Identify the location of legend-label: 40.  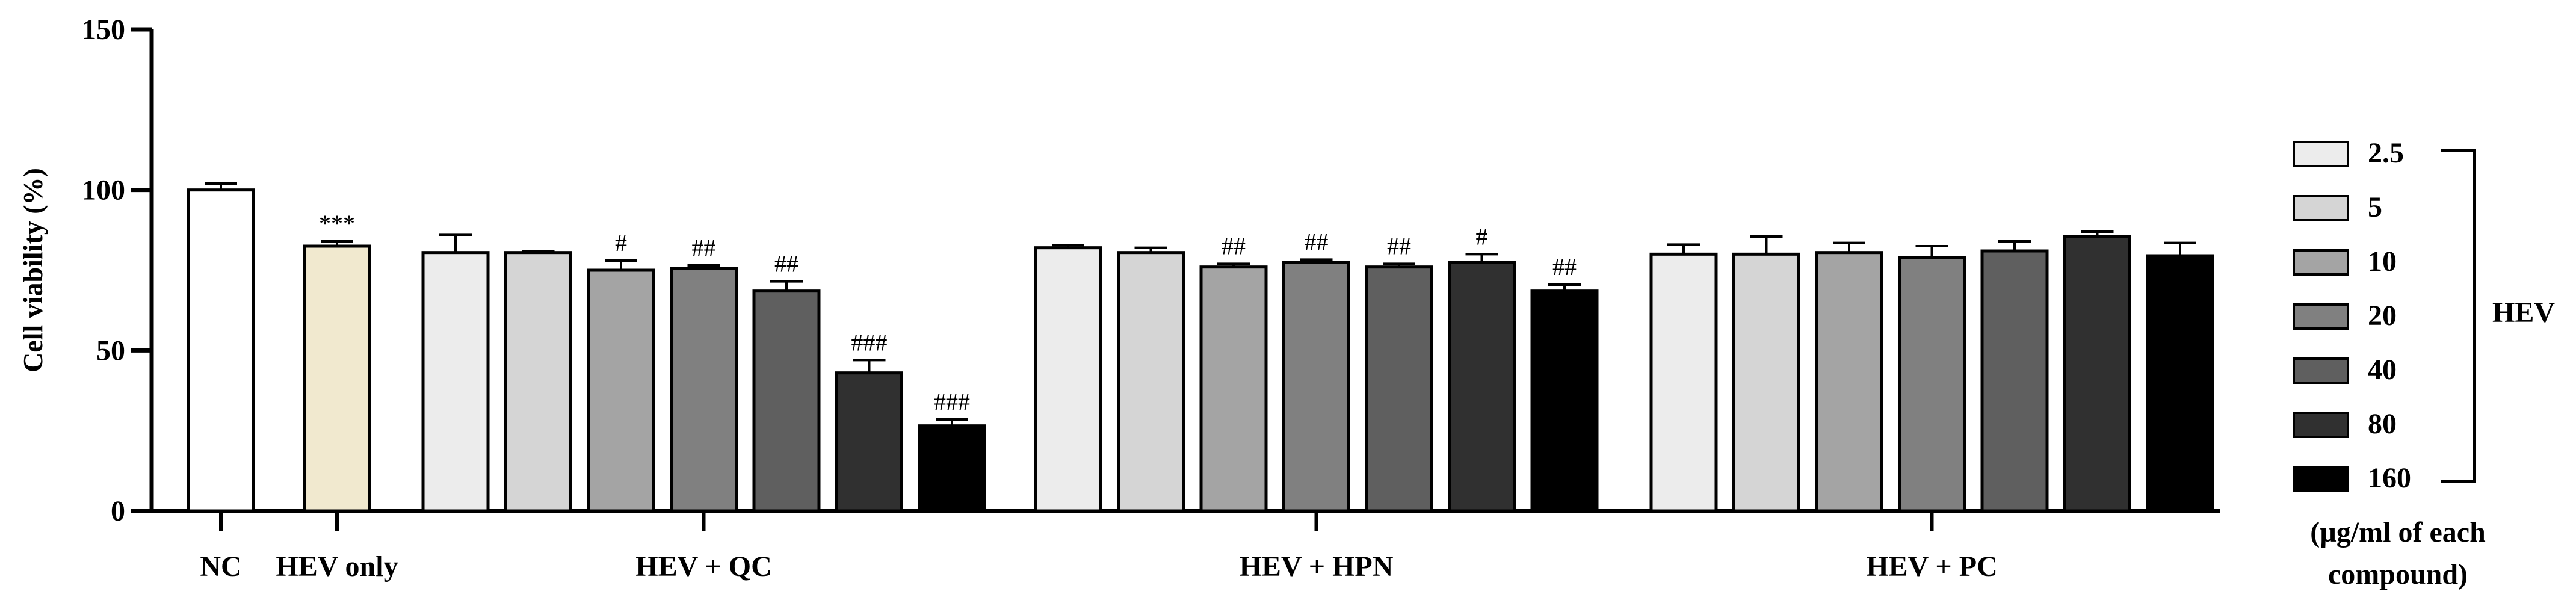
(2382, 370).